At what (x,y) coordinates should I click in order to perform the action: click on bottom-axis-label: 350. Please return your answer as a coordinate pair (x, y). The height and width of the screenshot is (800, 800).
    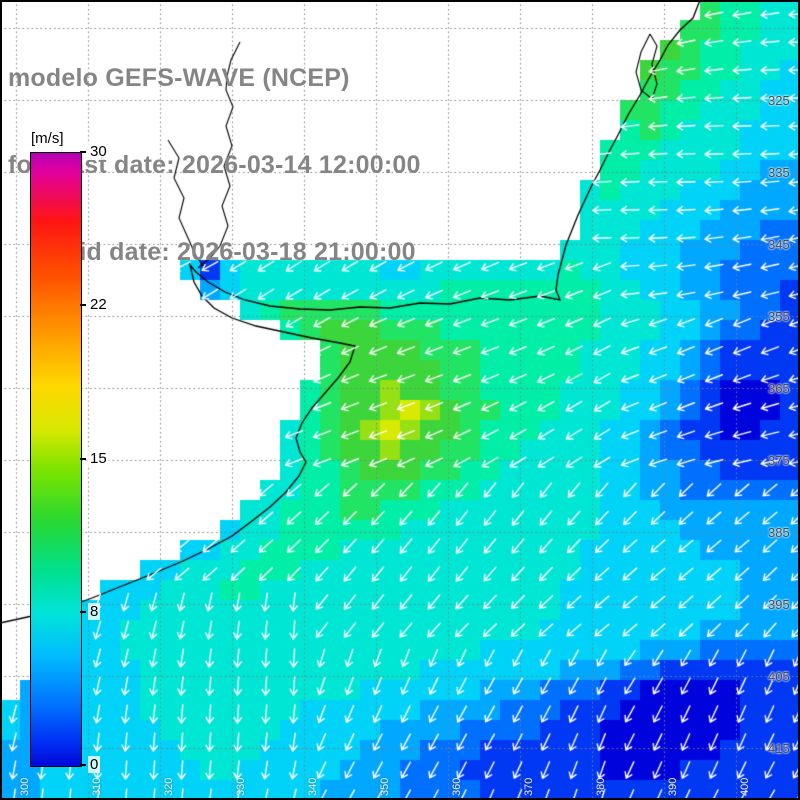
    Looking at the image, I should click on (385, 786).